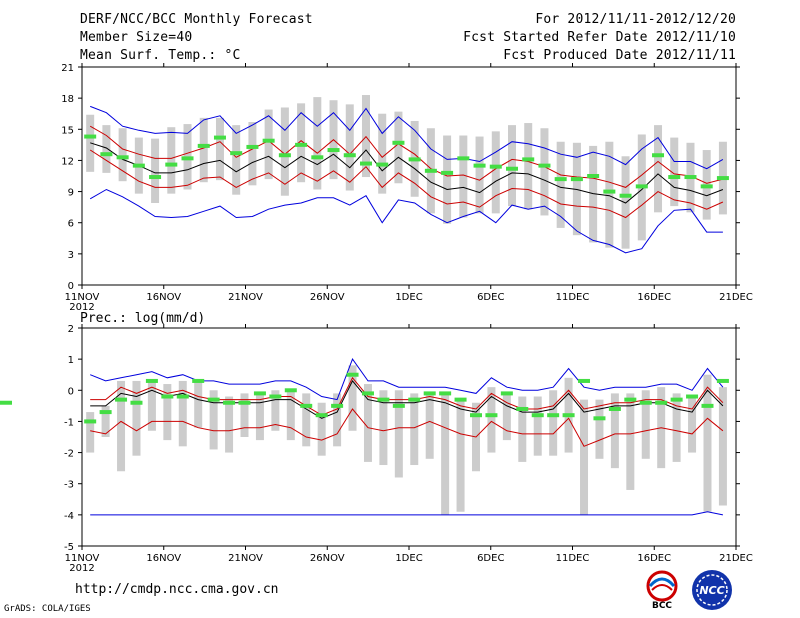  What do you see at coordinates (67, 161) in the screenshot?
I see `y-tick-label: 12` at bounding box center [67, 161].